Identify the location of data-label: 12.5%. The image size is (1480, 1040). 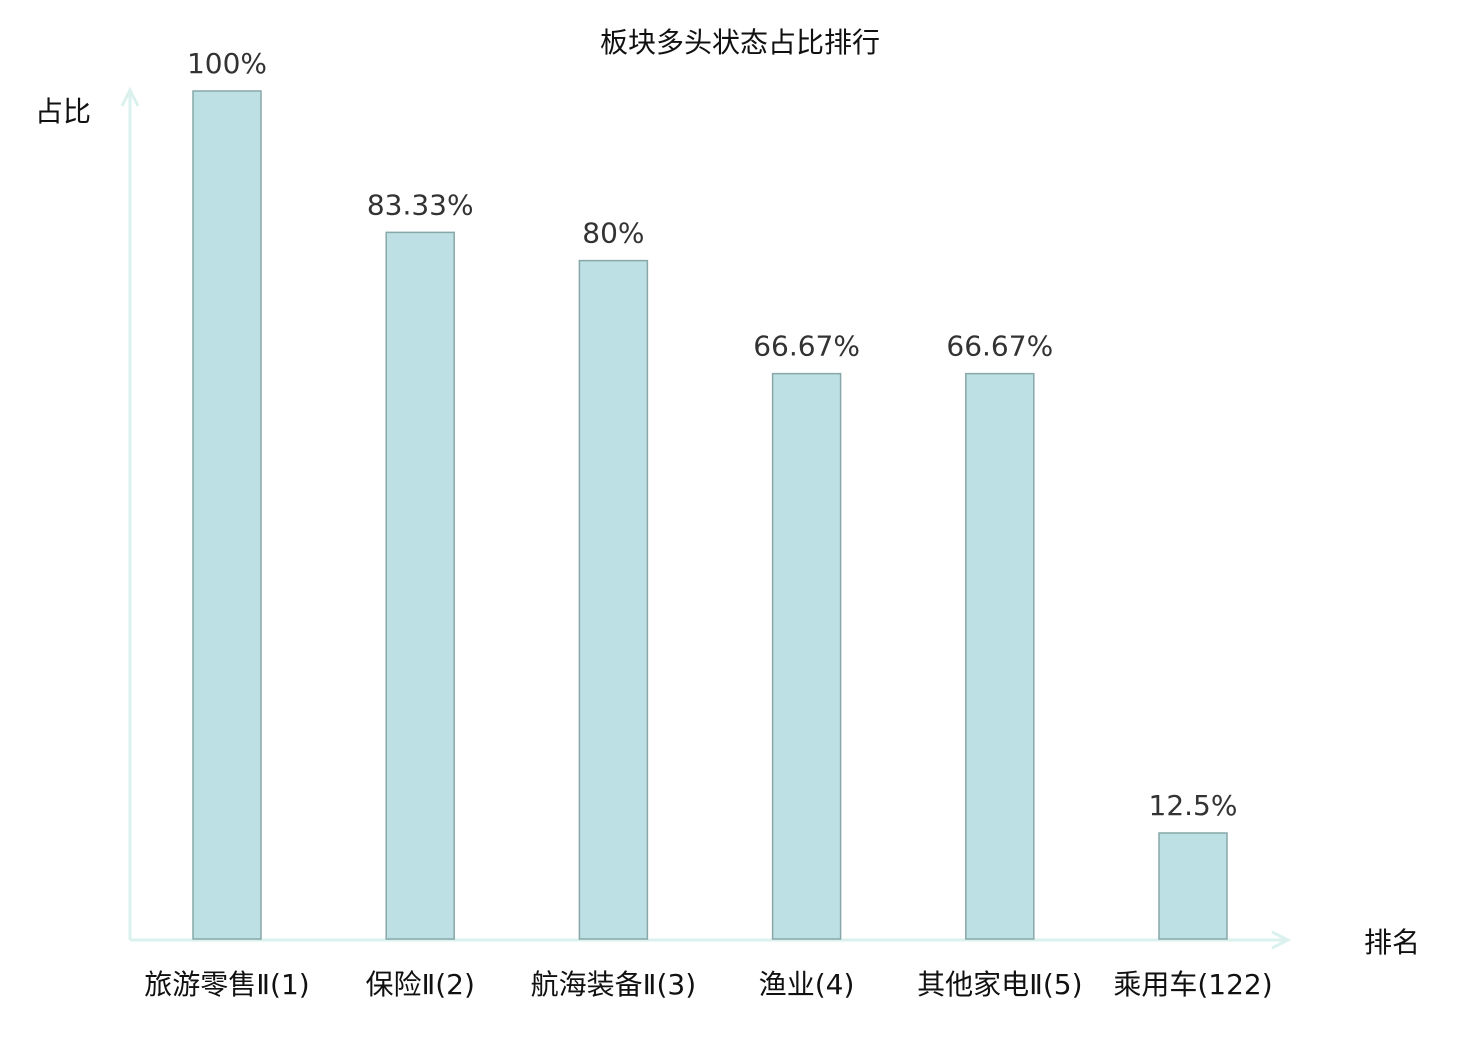
(1193, 805).